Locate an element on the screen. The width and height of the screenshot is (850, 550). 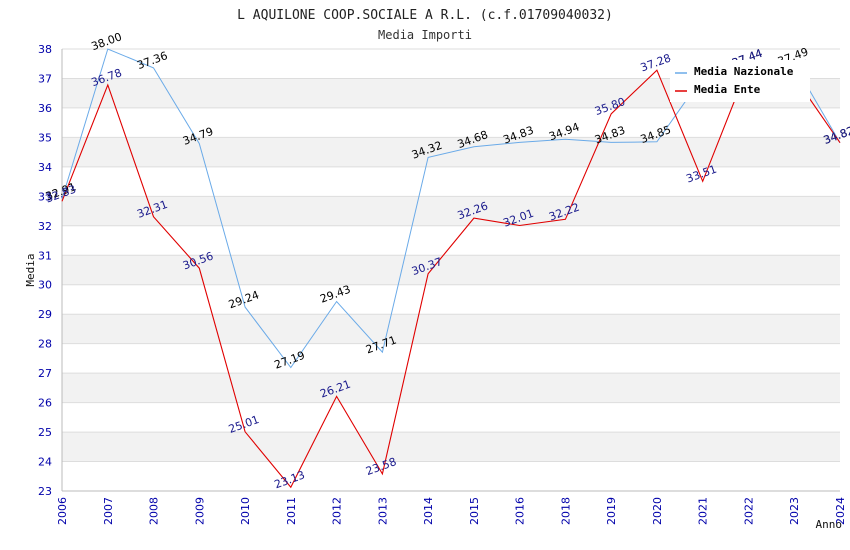
legend-box is located at coordinates (740, 81).